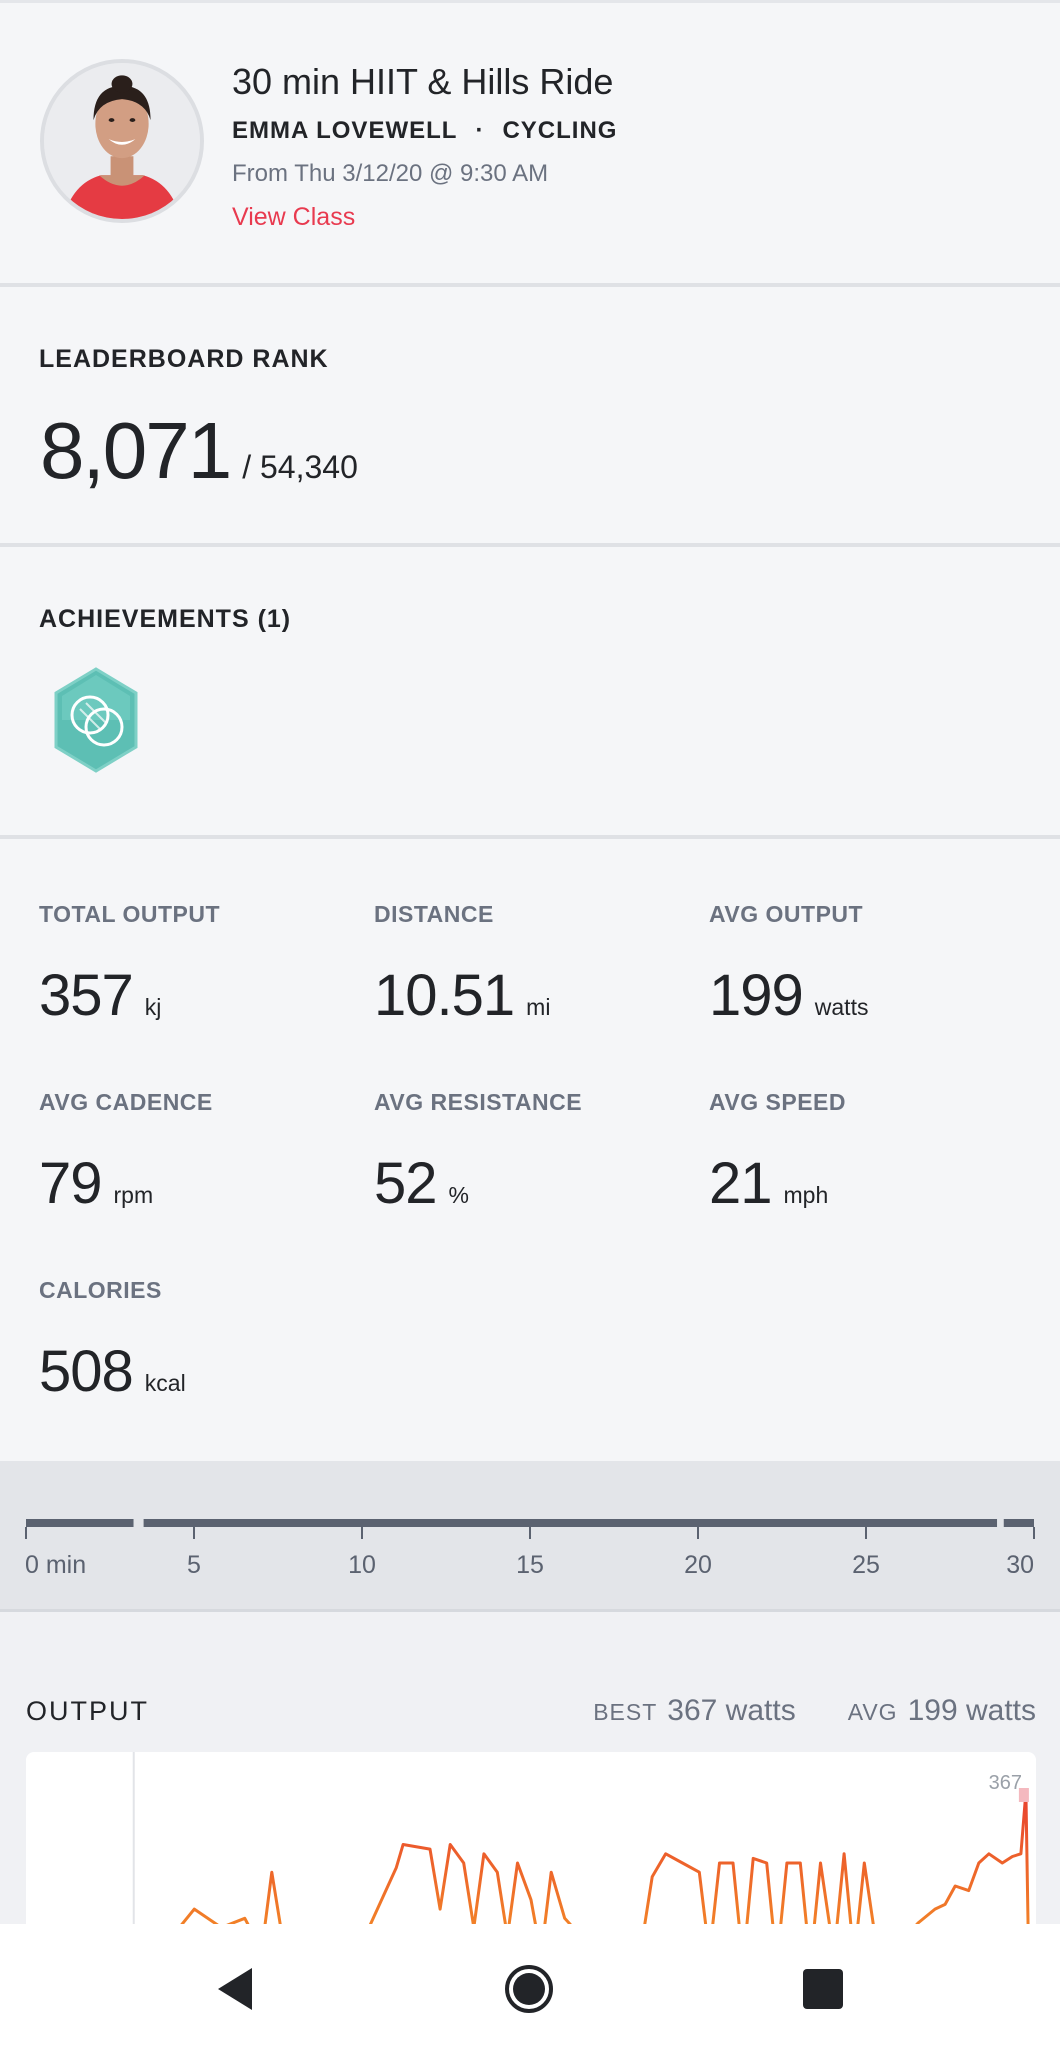 The image size is (1060, 2048). What do you see at coordinates (866, 1565) in the screenshot?
I see `timeline-tick-label: 25` at bounding box center [866, 1565].